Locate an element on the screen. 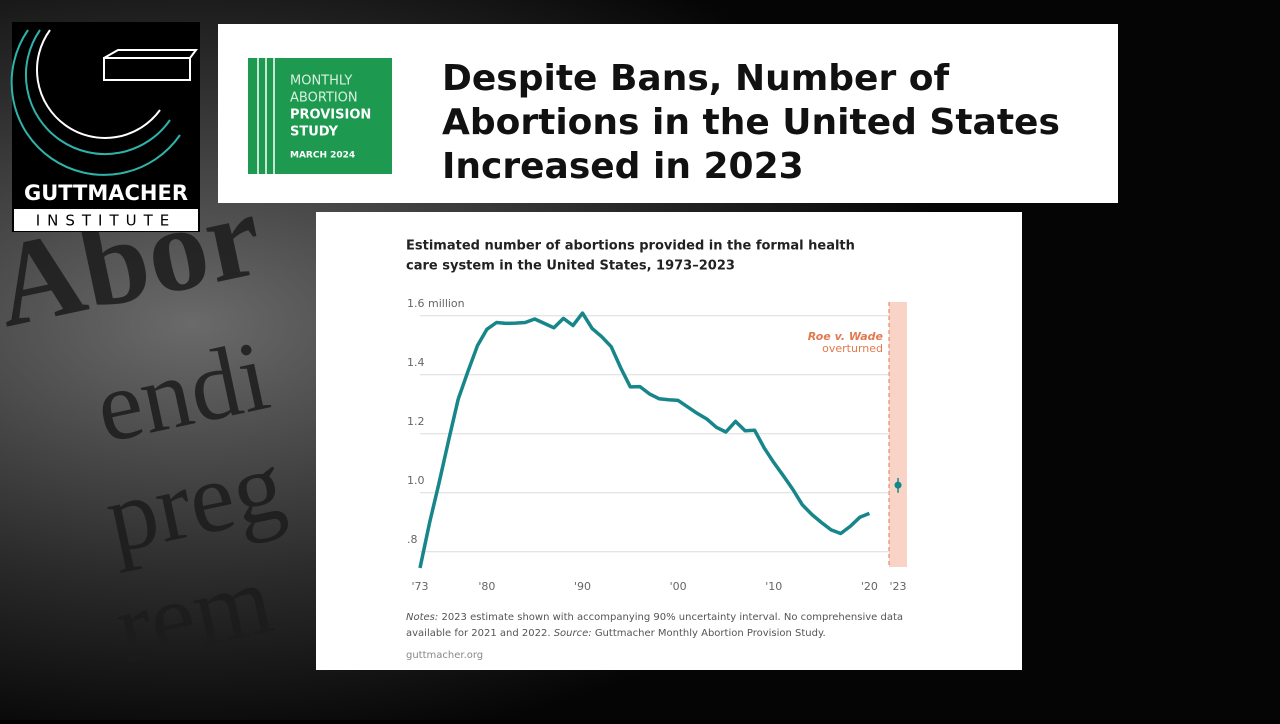 The image size is (1280, 724). badge-text: ABORTION is located at coordinates (324, 98).